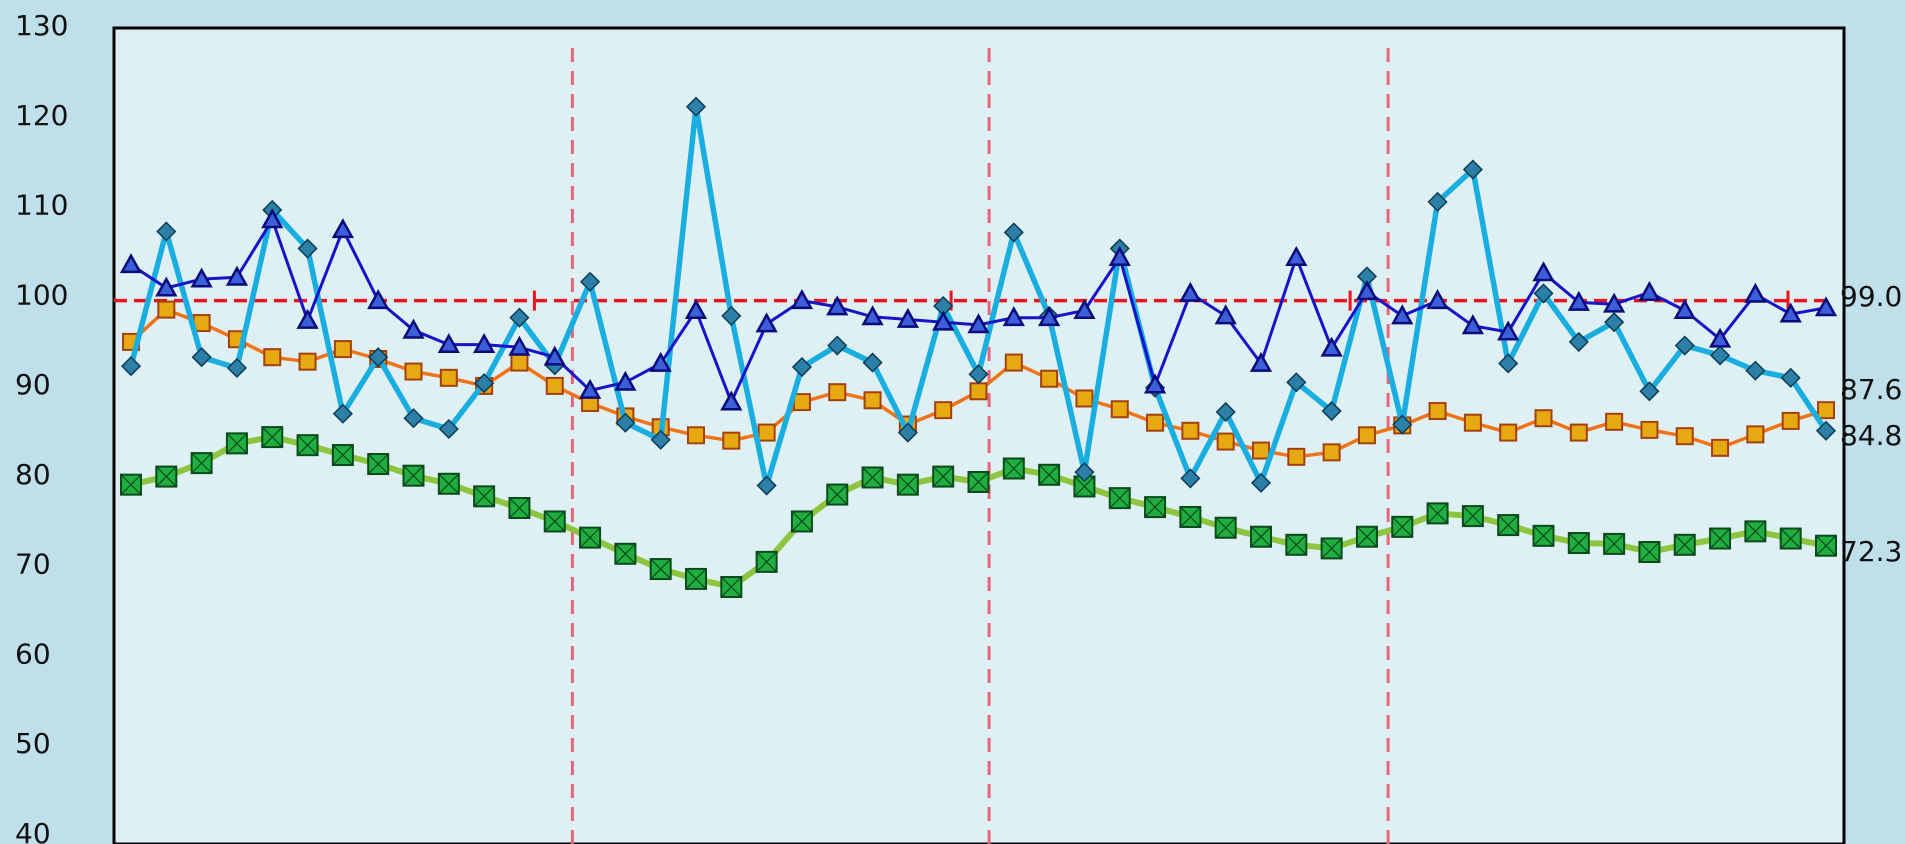  What do you see at coordinates (41, 115) in the screenshot?
I see `y-tick-label: 120` at bounding box center [41, 115].